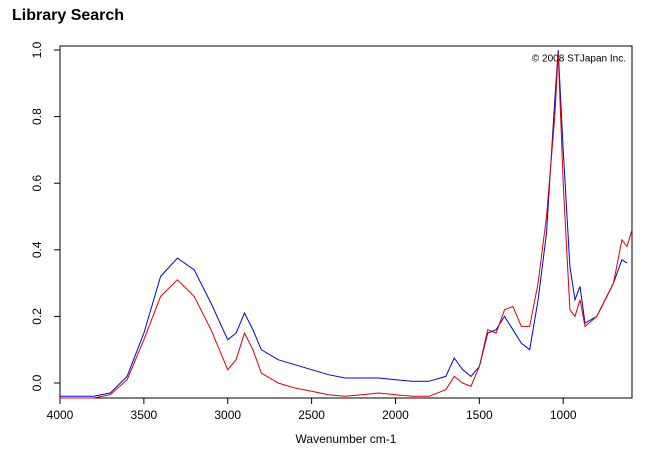 Image resolution: width=657 pixels, height=459 pixels. Describe the element at coordinates (395, 415) in the screenshot. I see `x-tick-label: 2000` at that location.